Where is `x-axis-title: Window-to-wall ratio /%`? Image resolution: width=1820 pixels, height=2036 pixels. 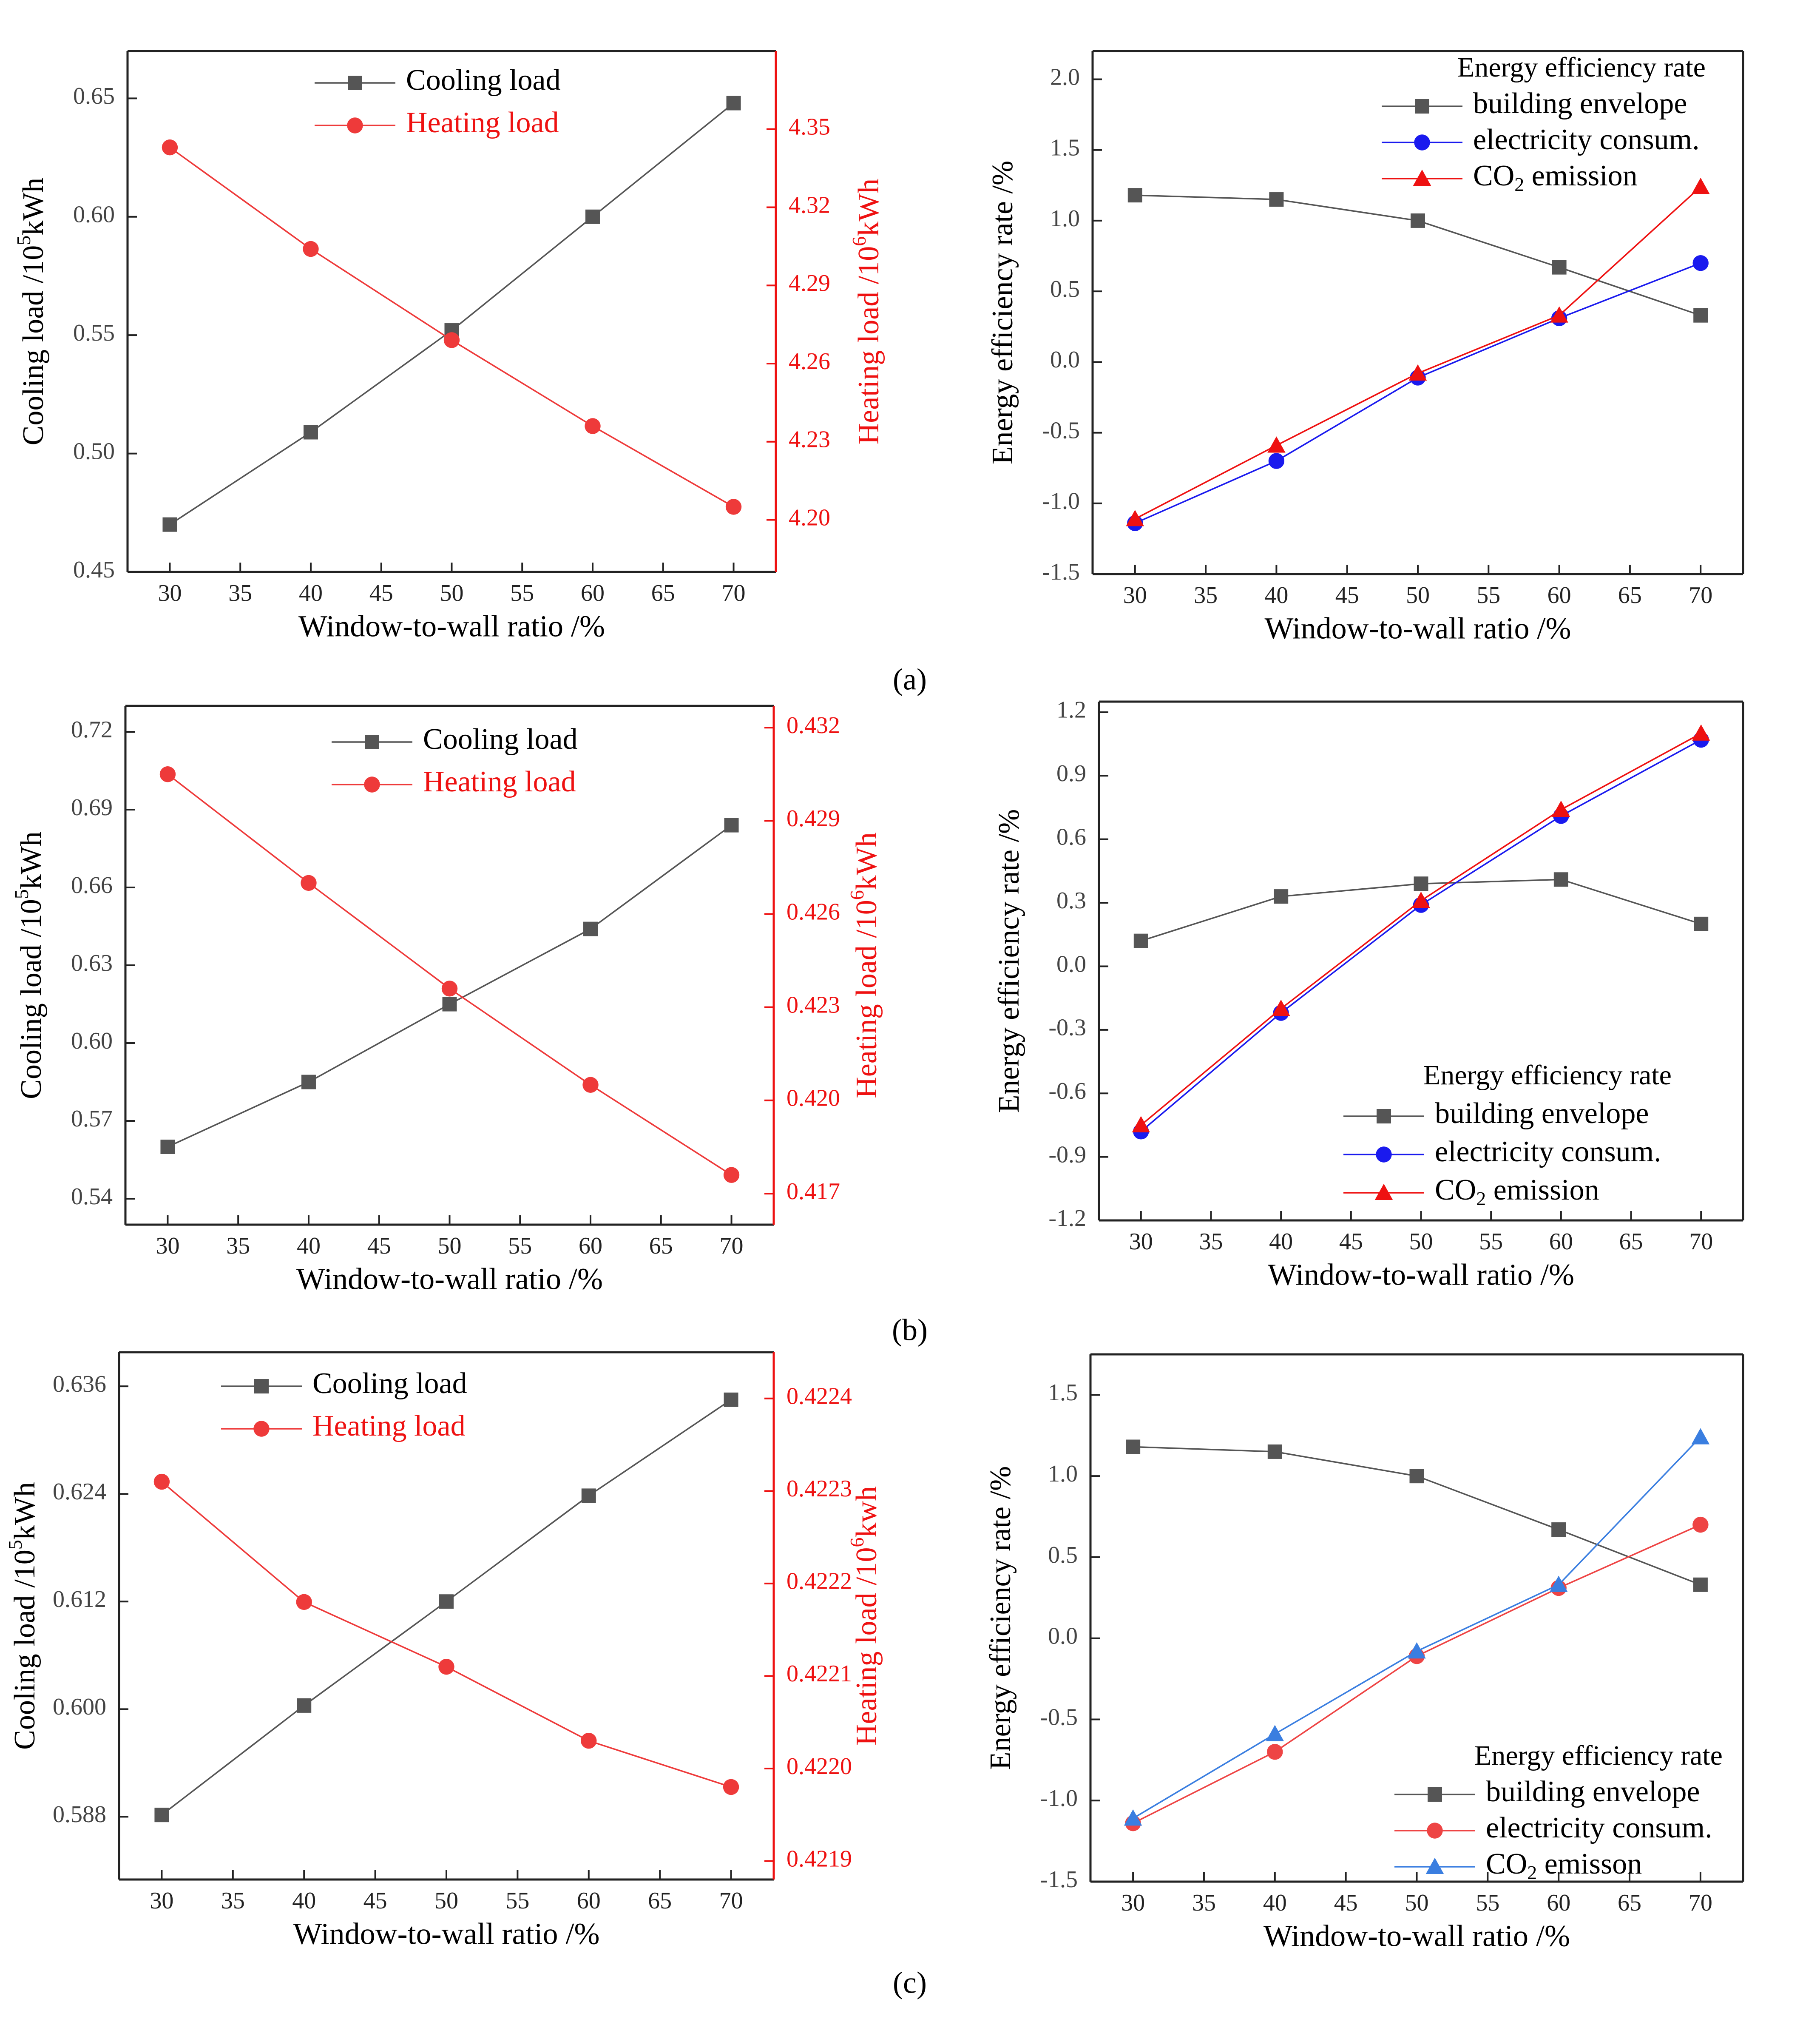 x-axis-title: Window-to-wall ratio /% is located at coordinates (449, 1279).